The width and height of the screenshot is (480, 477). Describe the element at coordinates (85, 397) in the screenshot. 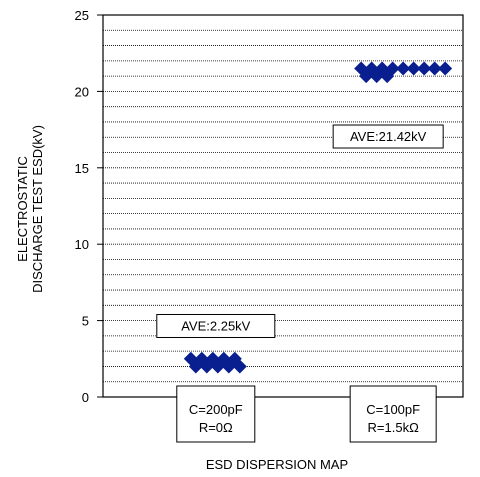

I see `y-tick-label: 0` at that location.